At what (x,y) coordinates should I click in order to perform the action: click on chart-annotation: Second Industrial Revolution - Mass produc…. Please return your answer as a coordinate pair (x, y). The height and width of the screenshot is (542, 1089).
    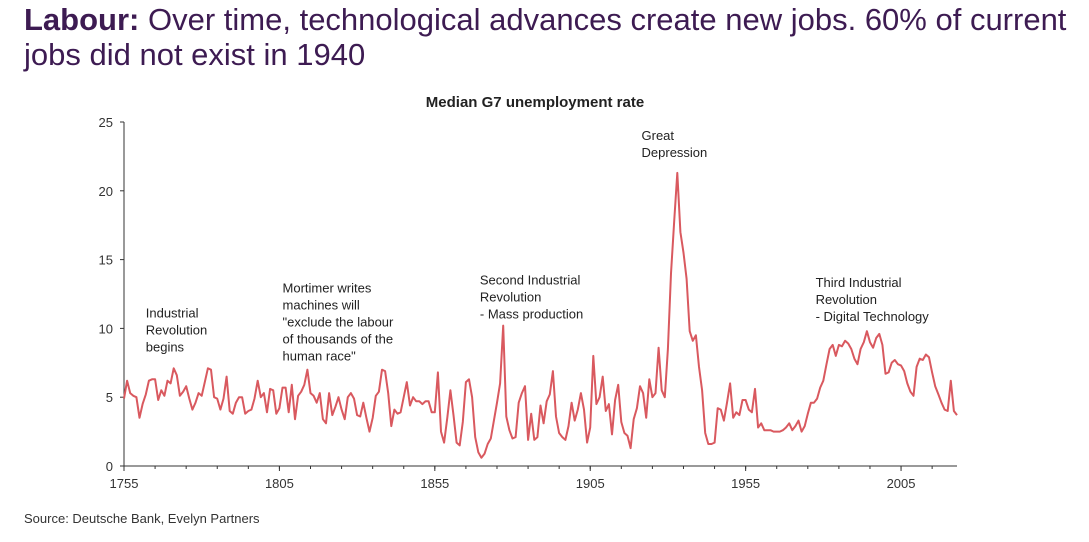
    Looking at the image, I should click on (531, 296).